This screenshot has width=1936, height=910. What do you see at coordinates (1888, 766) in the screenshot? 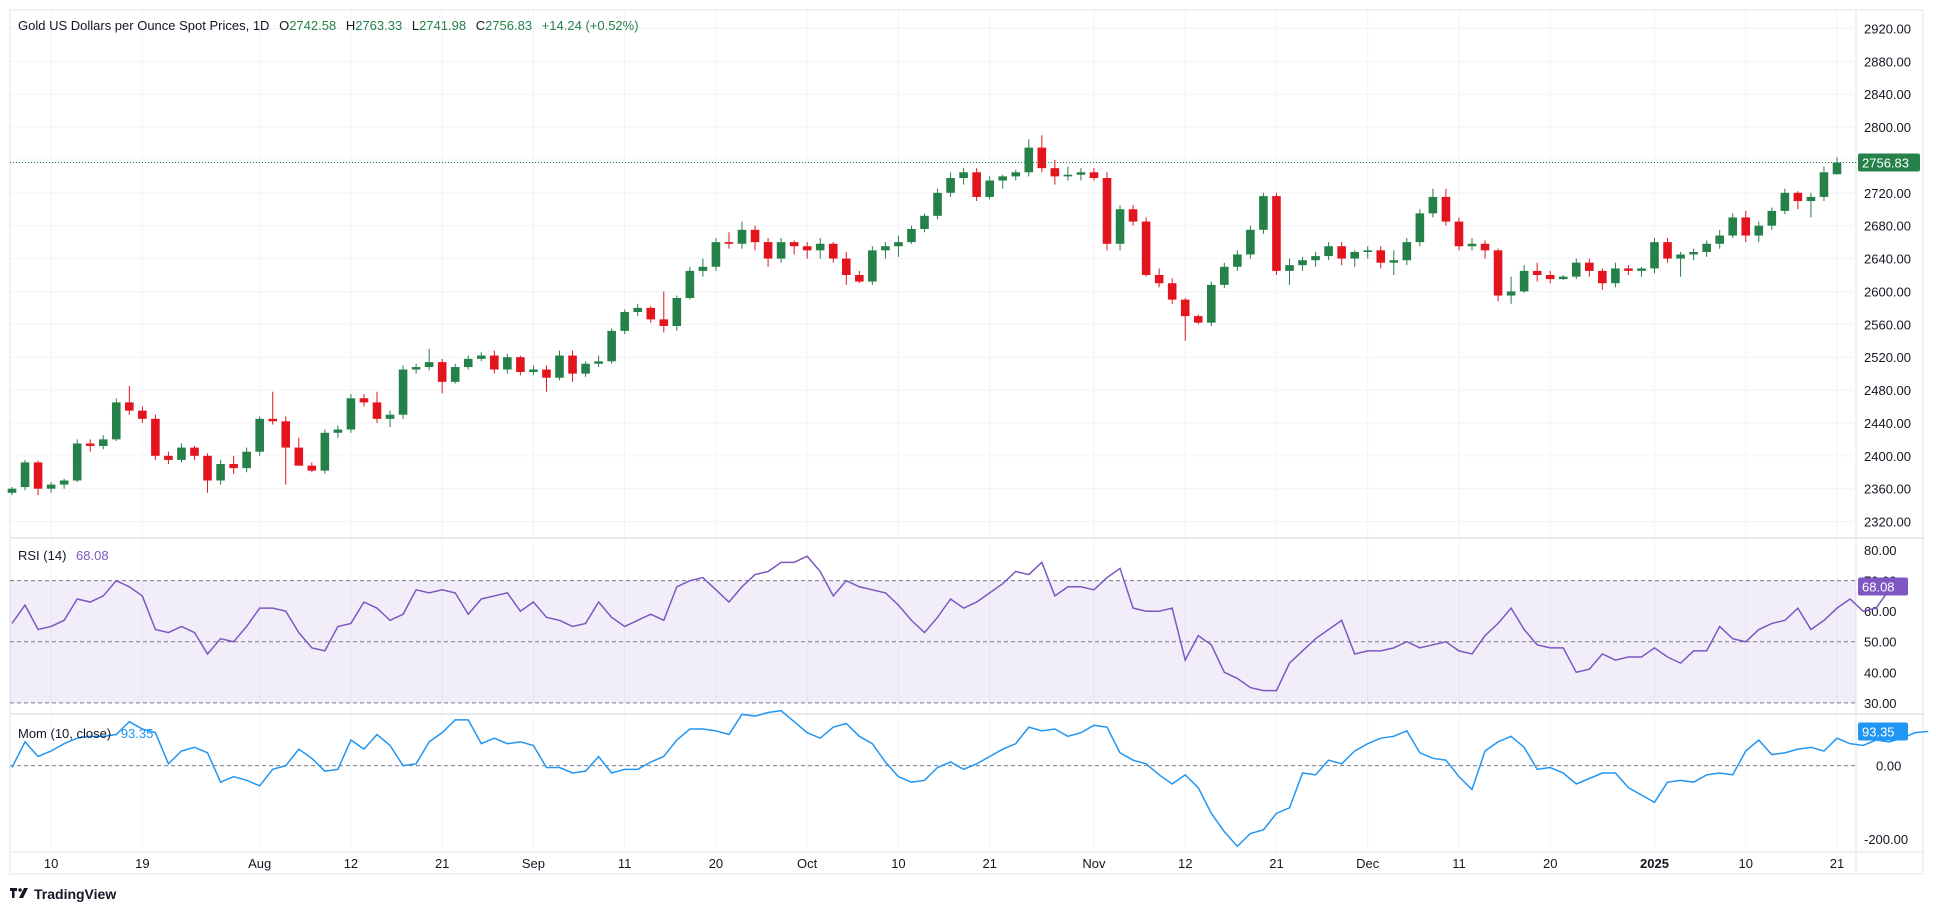
I see `mom-y-tick-label: 0.00` at bounding box center [1888, 766].